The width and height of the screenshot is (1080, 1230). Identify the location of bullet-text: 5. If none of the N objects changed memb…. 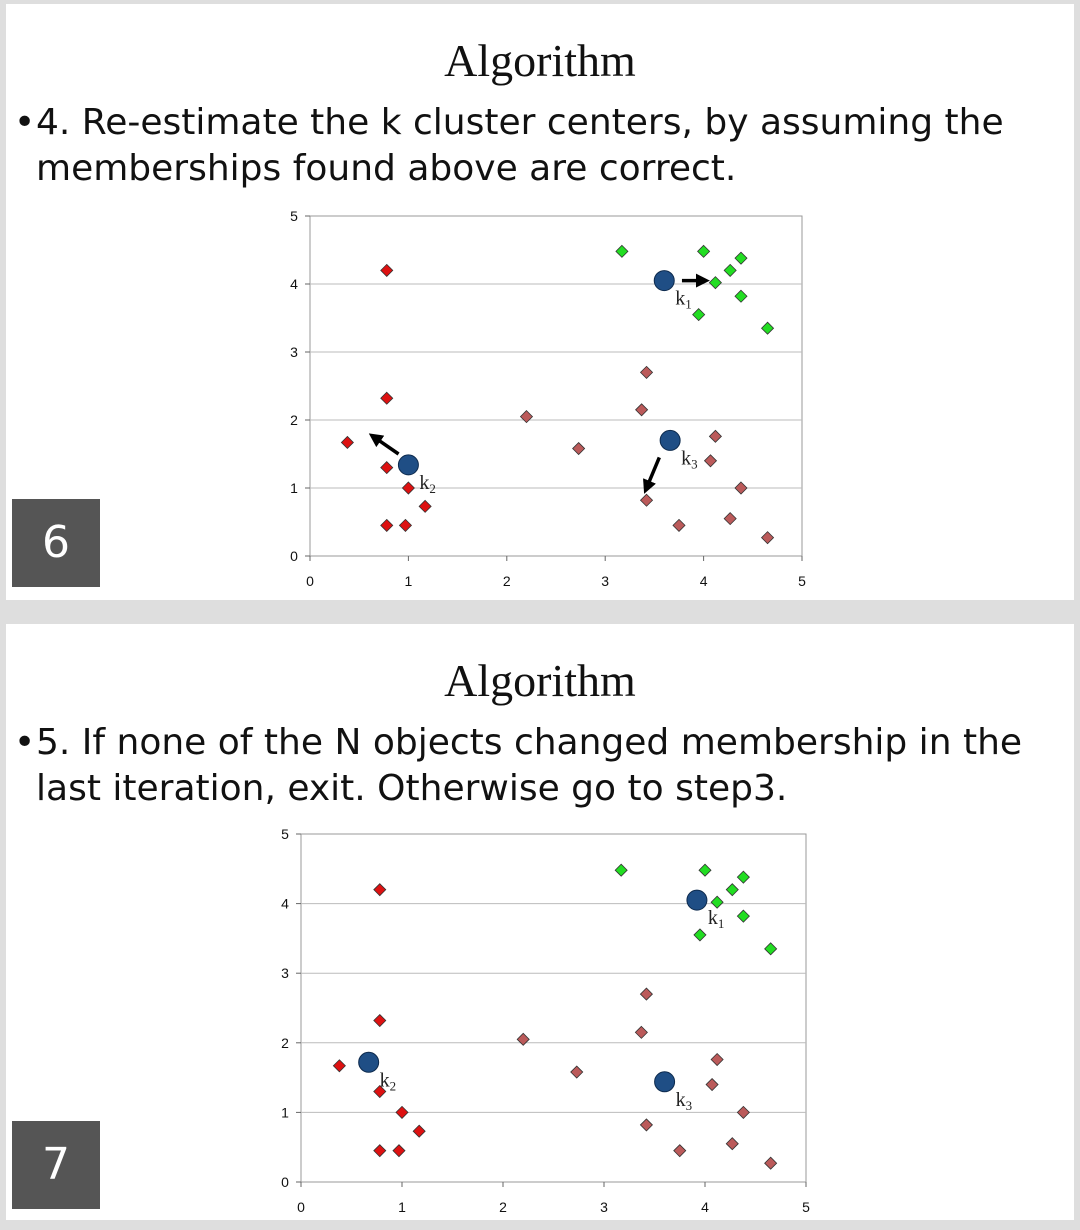
(529, 765).